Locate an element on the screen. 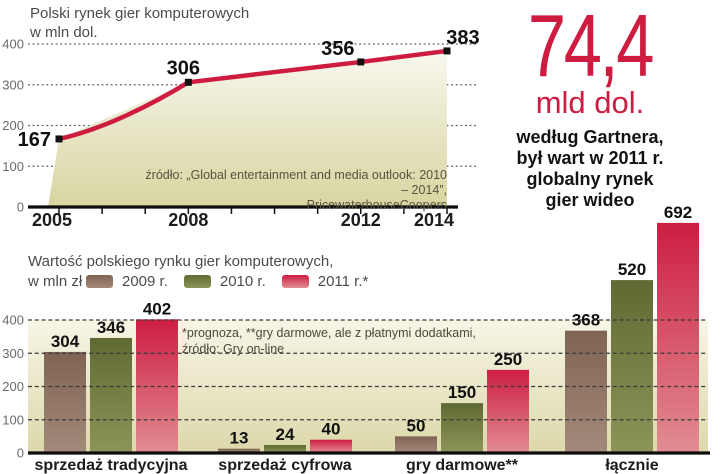  bottom-y-axis-label: 200 is located at coordinates (13, 386).